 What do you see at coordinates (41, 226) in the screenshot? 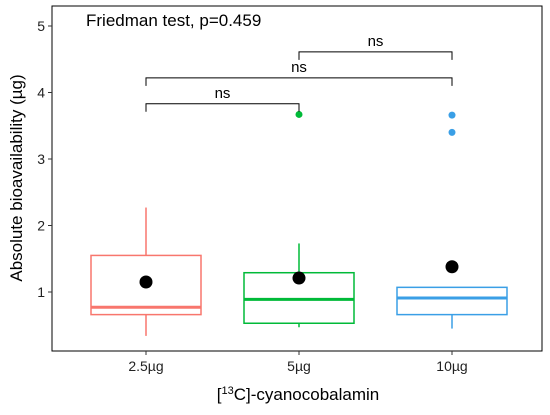
I see `y-tick-label: 2` at bounding box center [41, 226].